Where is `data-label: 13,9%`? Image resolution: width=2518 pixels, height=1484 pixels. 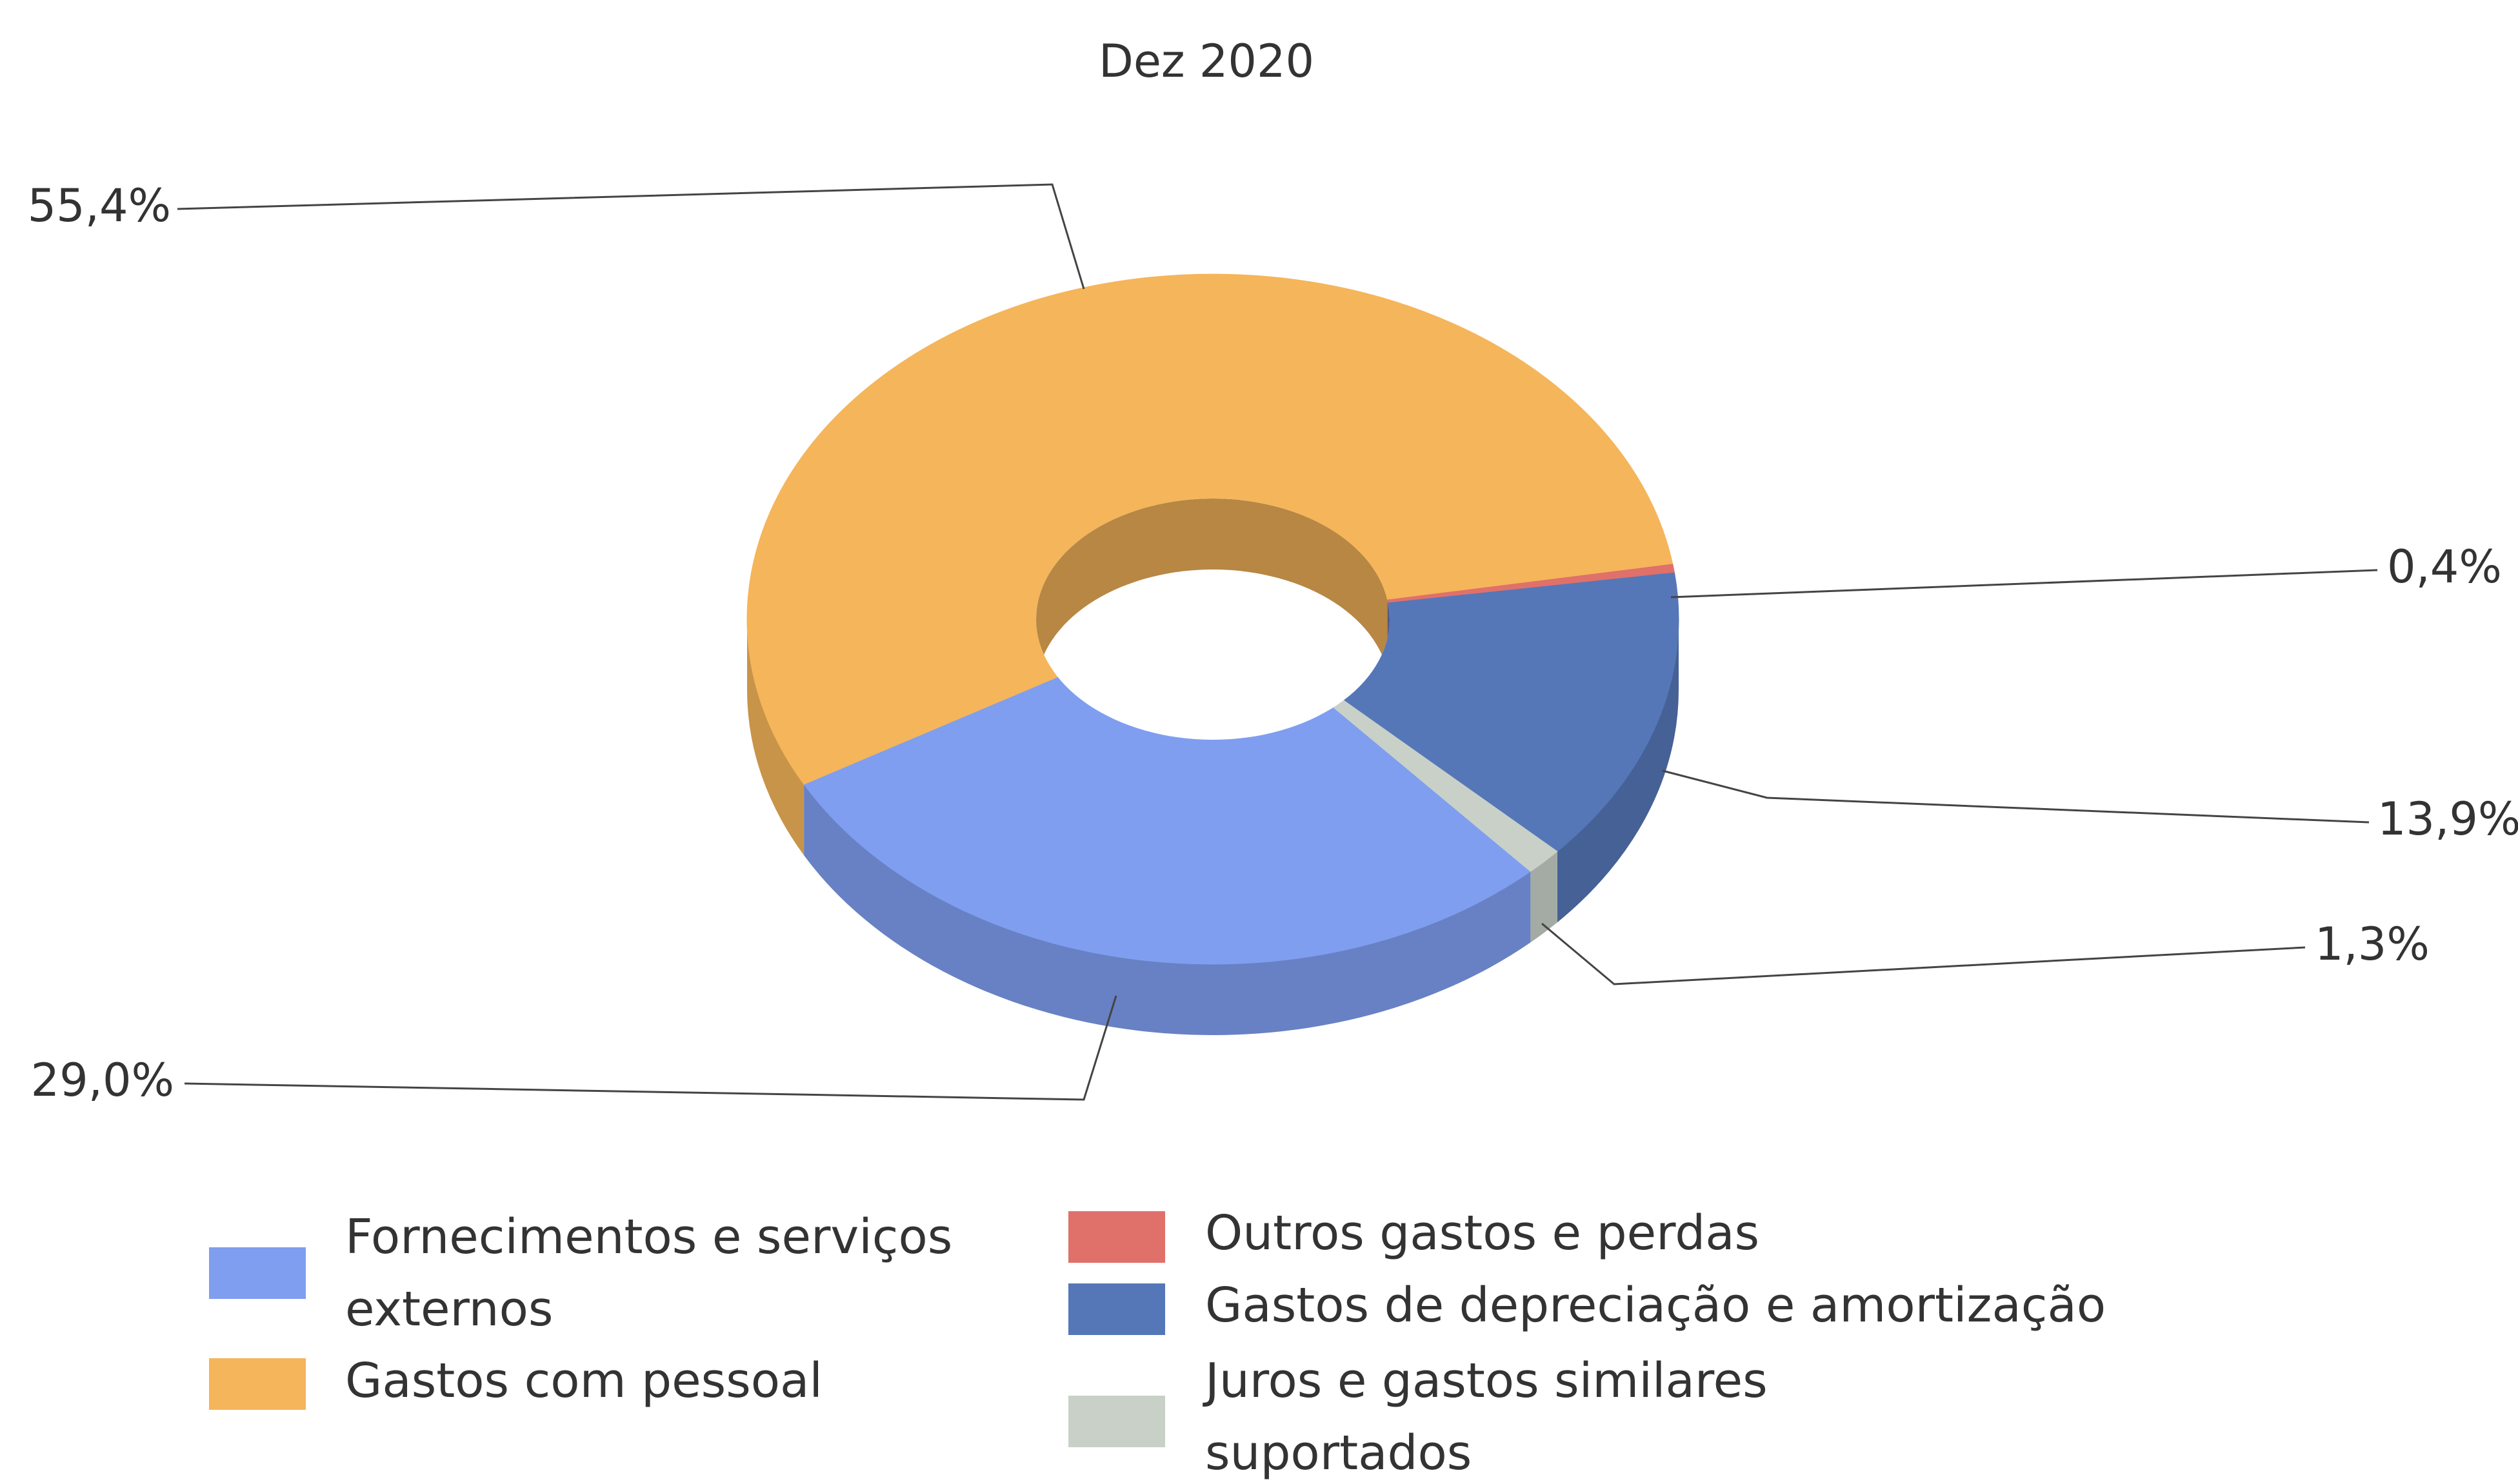
data-label: 13,9% is located at coordinates (2447, 820).